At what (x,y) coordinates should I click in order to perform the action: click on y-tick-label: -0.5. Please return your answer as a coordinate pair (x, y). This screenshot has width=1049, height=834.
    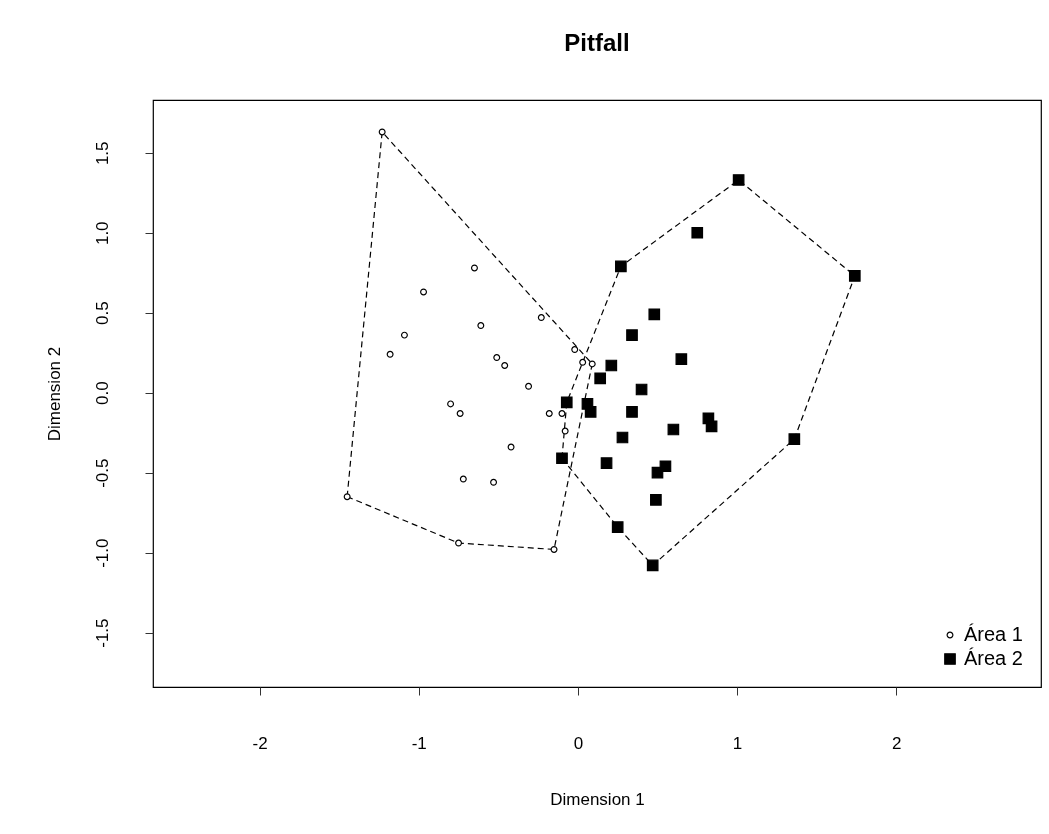
    Looking at the image, I should click on (102, 473).